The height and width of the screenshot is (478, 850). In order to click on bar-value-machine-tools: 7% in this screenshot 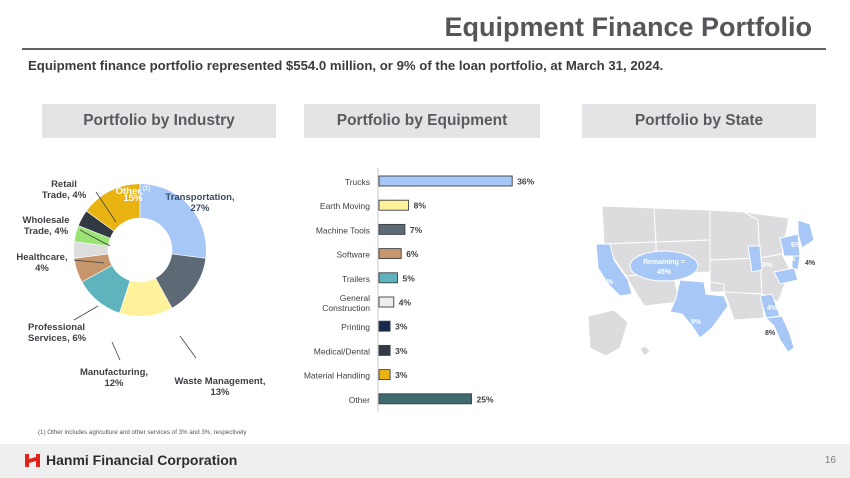, I will do `click(416, 230)`.